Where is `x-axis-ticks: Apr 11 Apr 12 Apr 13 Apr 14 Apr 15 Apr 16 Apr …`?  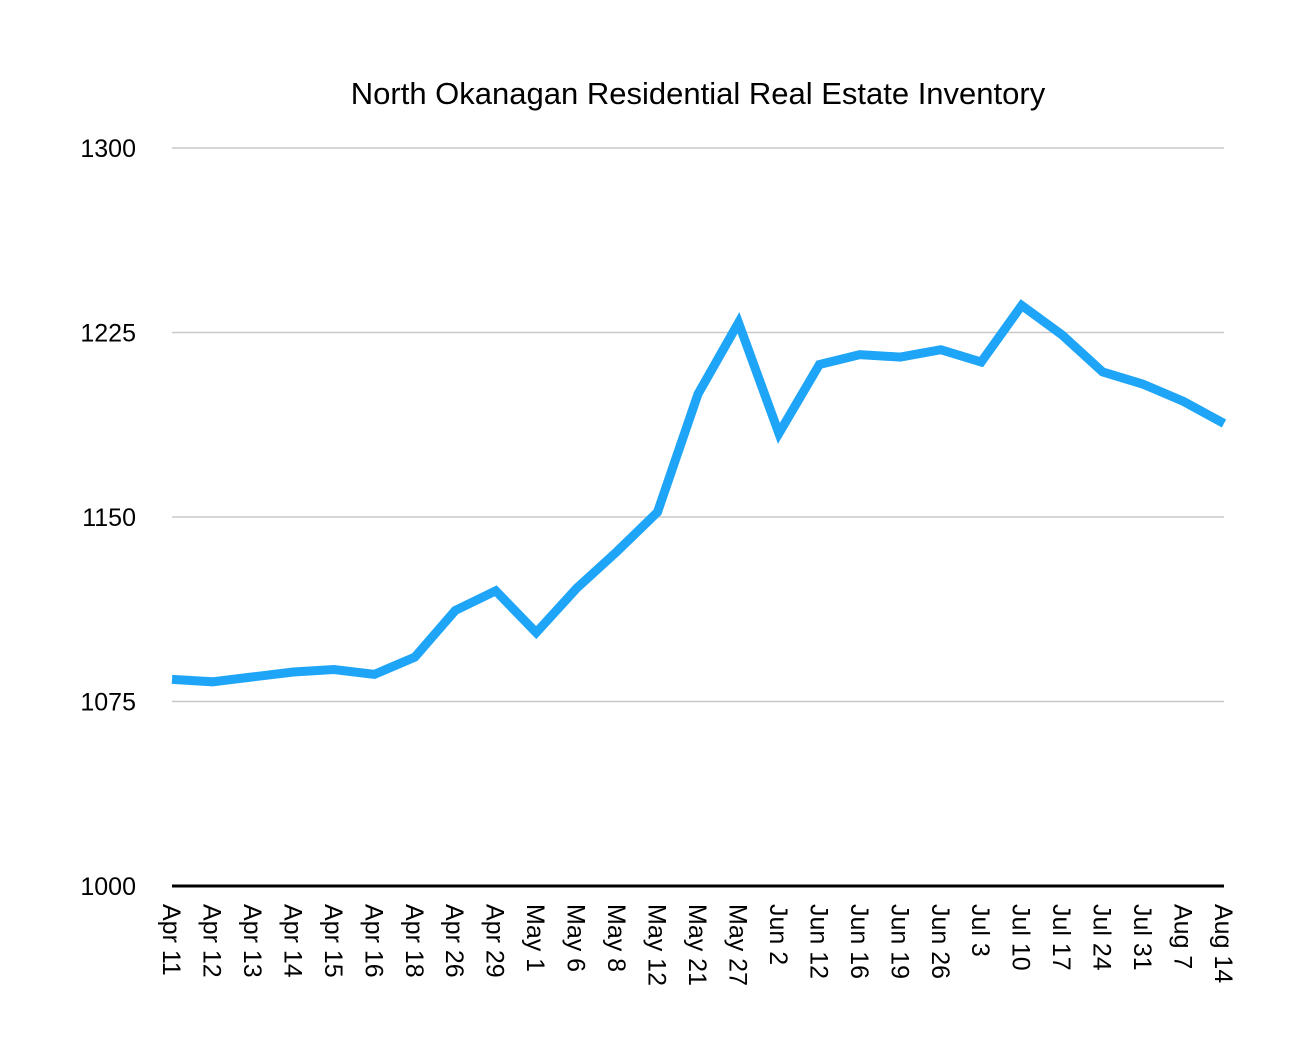 x-axis-ticks: Apr 11 Apr 12 Apr 13 Apr 14 Apr 15 Apr 16 Apr … is located at coordinates (697, 945).